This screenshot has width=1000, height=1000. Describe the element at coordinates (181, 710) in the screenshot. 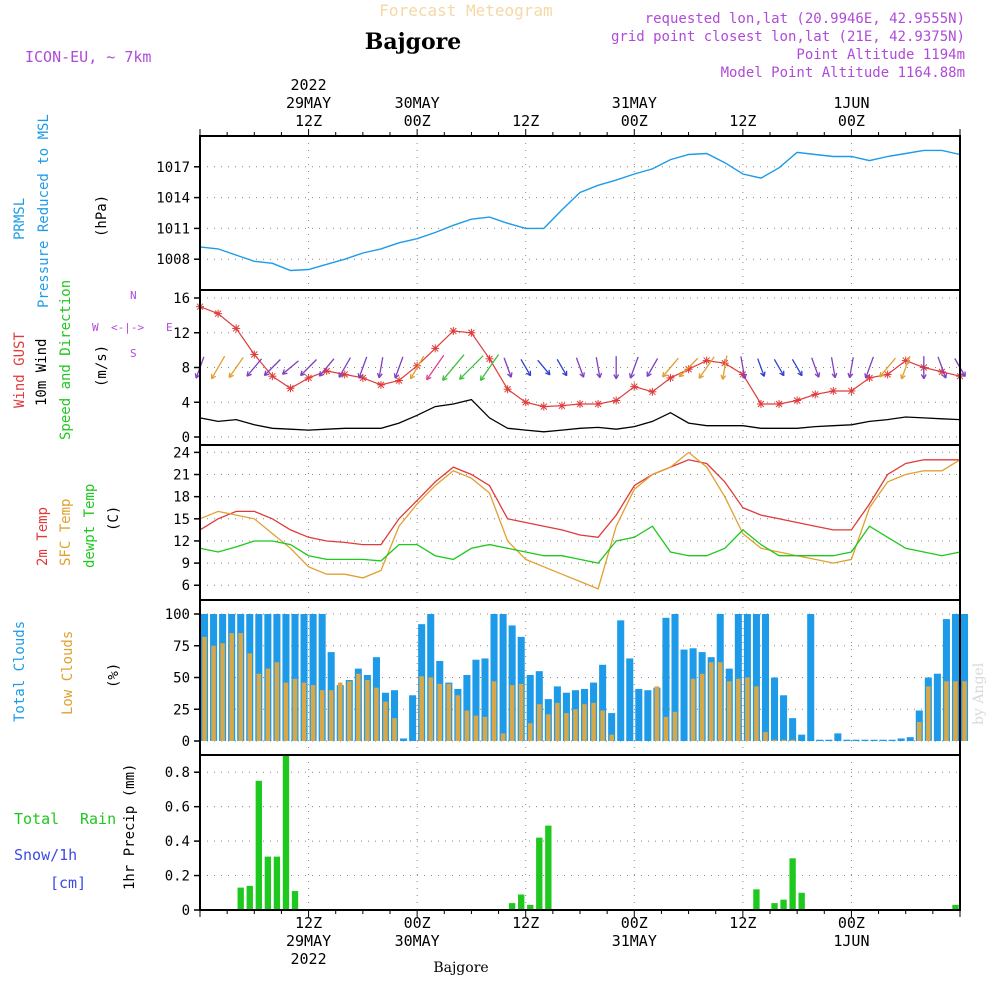

I see `ytick-label: 25` at that location.